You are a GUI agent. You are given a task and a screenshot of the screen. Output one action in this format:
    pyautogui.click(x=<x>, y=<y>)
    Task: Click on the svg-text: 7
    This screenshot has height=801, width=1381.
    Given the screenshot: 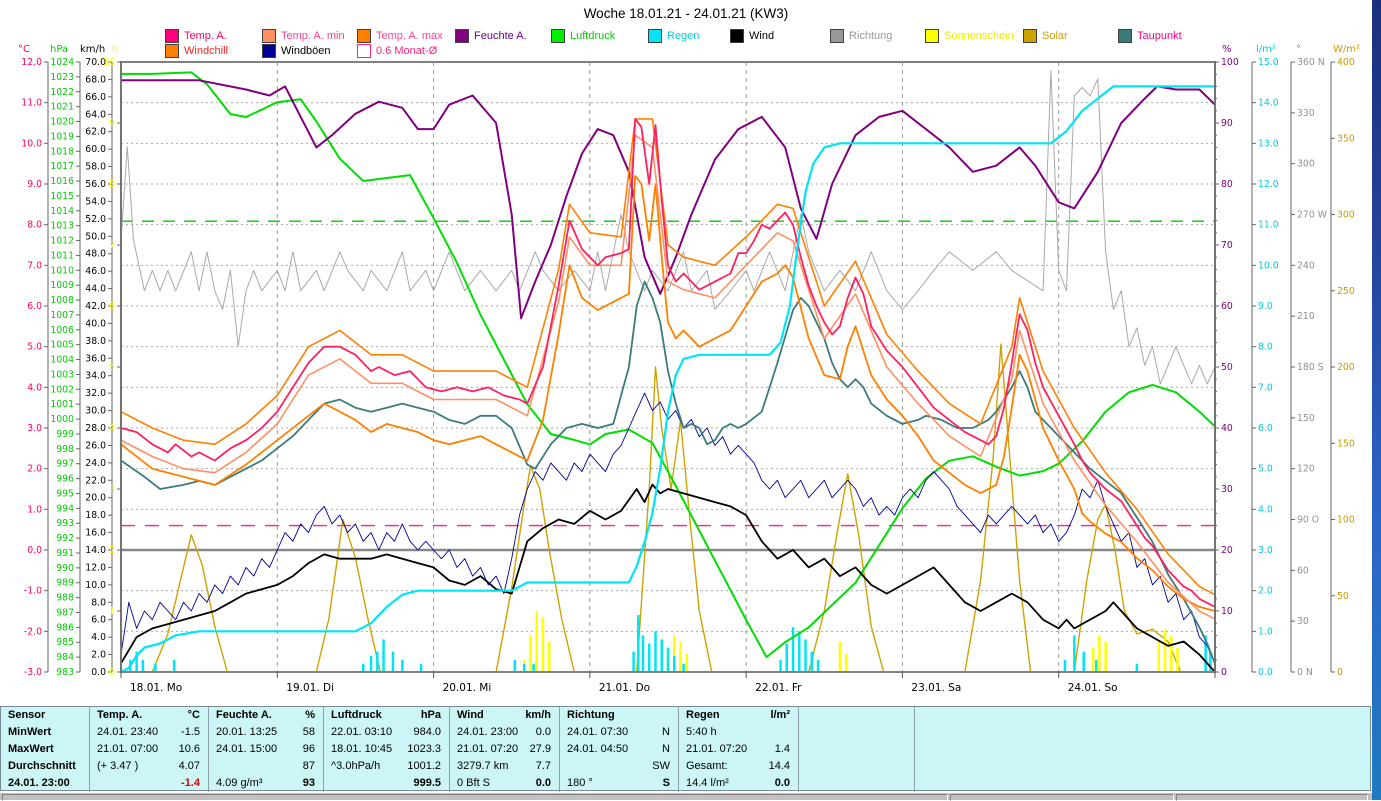 What is the action you would take?
    pyautogui.click(x=112, y=245)
    